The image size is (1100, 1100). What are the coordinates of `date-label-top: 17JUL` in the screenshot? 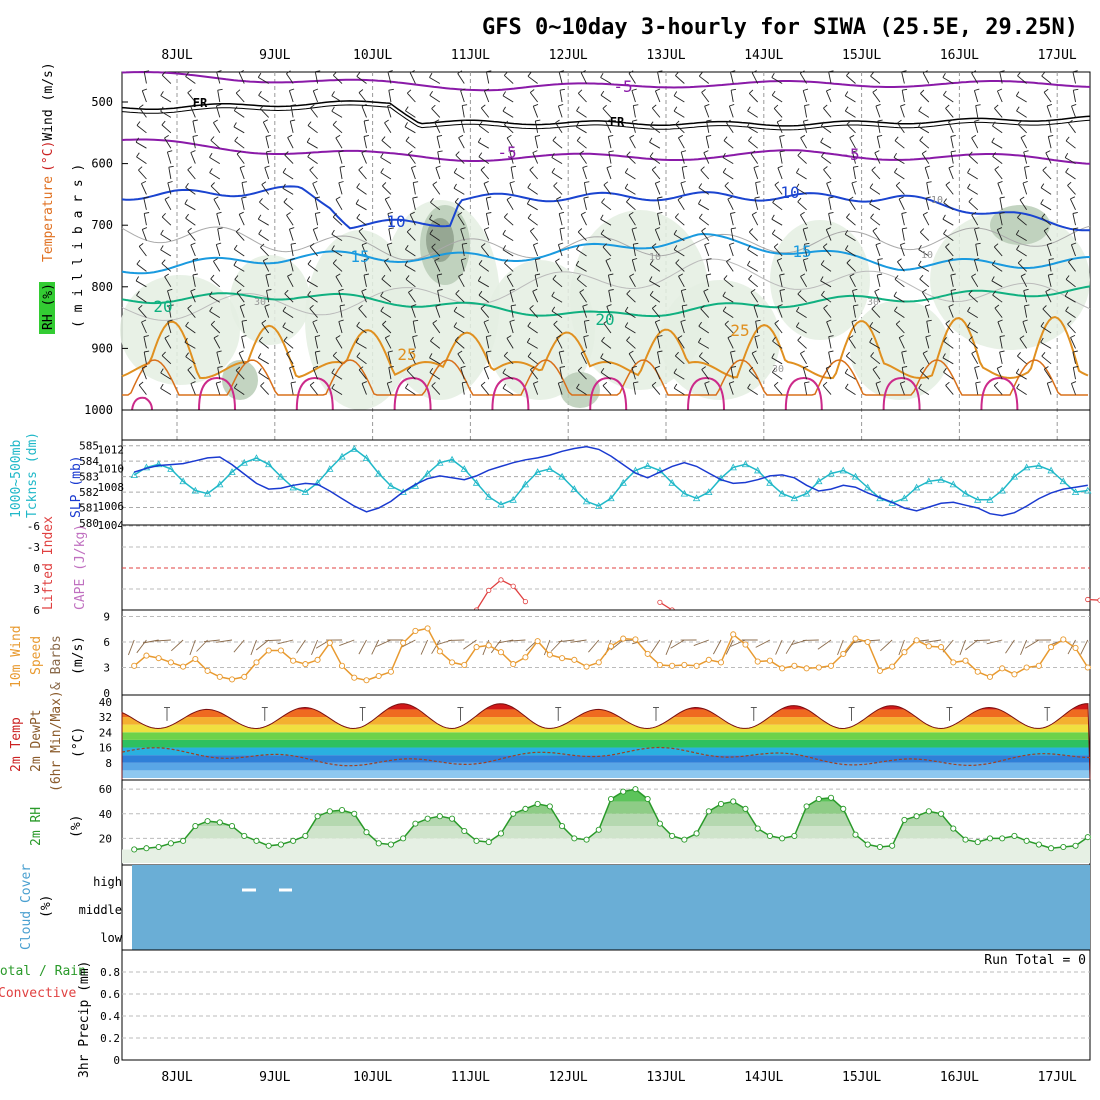 It's located at (1057, 55).